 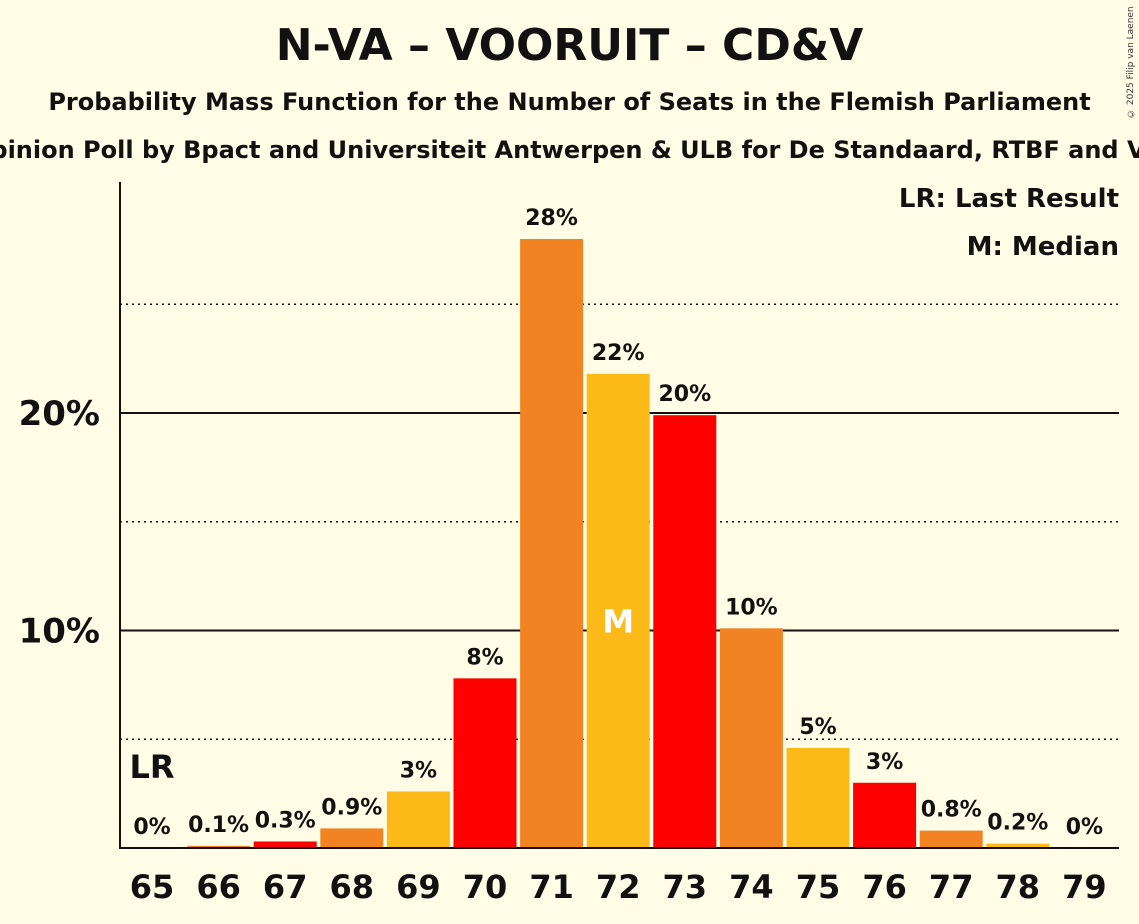 What do you see at coordinates (218, 887) in the screenshot?
I see `x-tick-label-66: 66` at bounding box center [218, 887].